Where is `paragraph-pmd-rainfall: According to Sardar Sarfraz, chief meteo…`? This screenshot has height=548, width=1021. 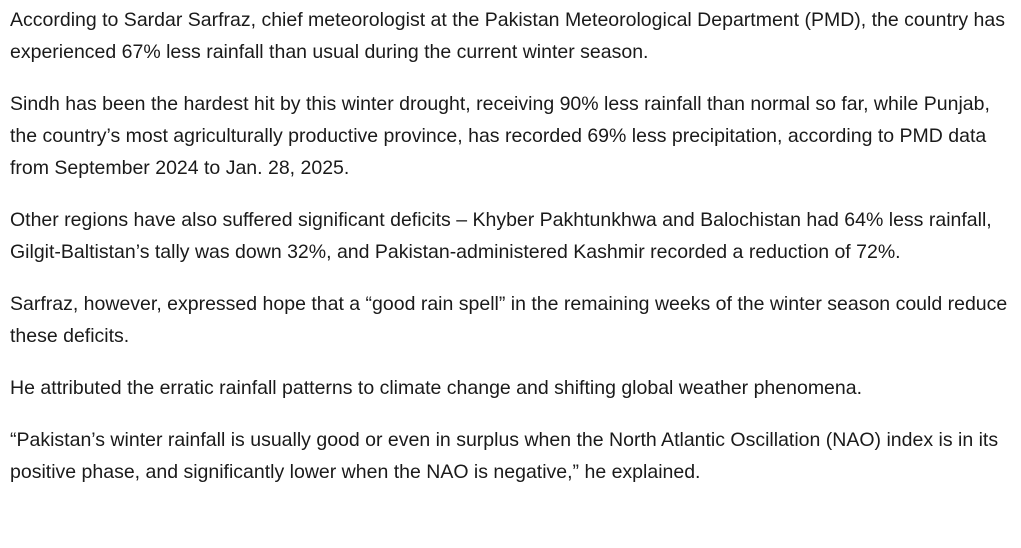 paragraph-pmd-rainfall: According to Sardar Sarfraz, chief meteo… is located at coordinates (507, 36).